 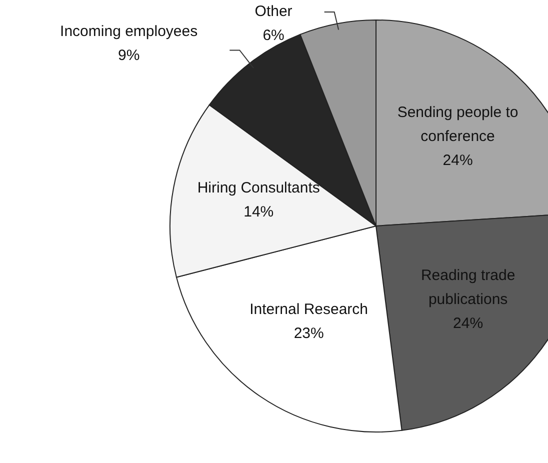 I want to click on data-label: 6%, so click(x=273, y=35).